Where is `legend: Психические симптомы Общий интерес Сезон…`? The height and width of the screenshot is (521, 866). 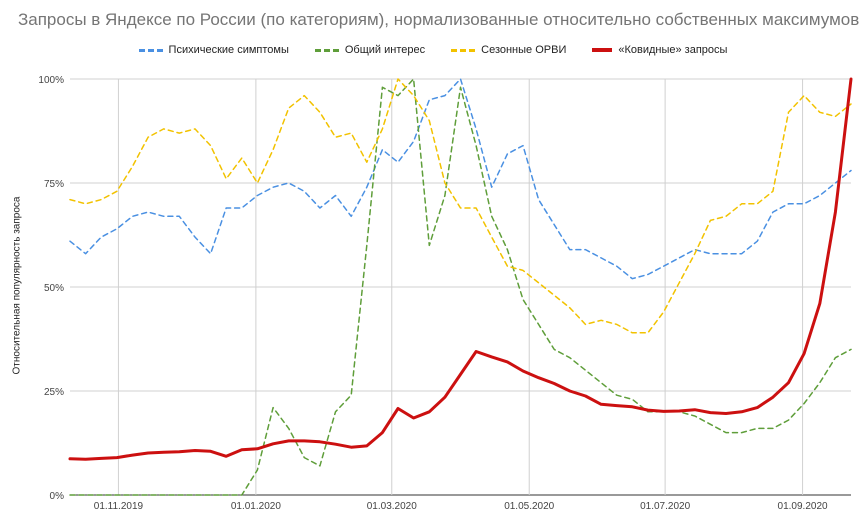 legend: Психические симптомы Общий интерес Сезон… is located at coordinates (433, 50).